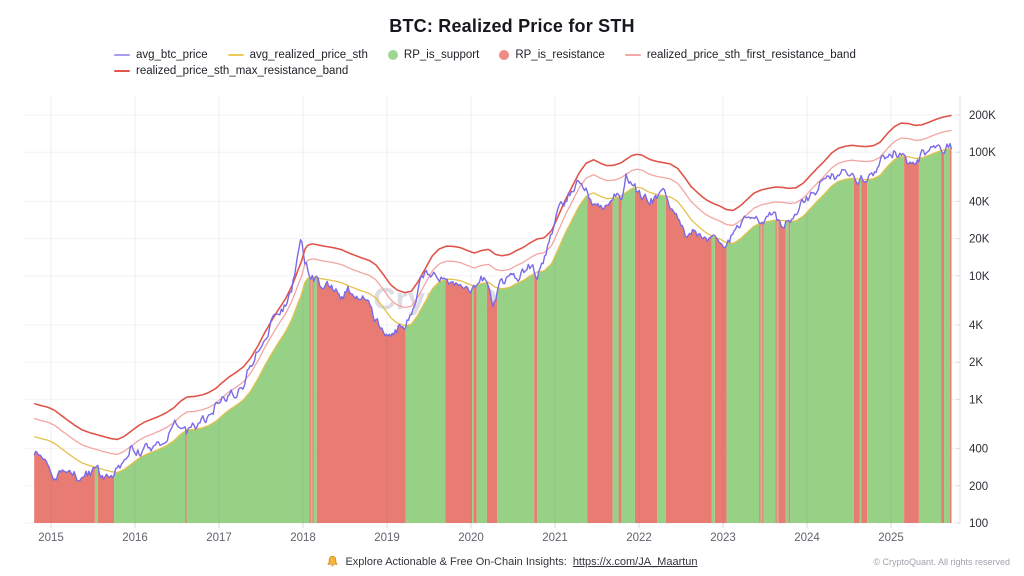 The image size is (1024, 576). Describe the element at coordinates (555, 538) in the screenshot. I see `x-axis-label: 2021` at that location.